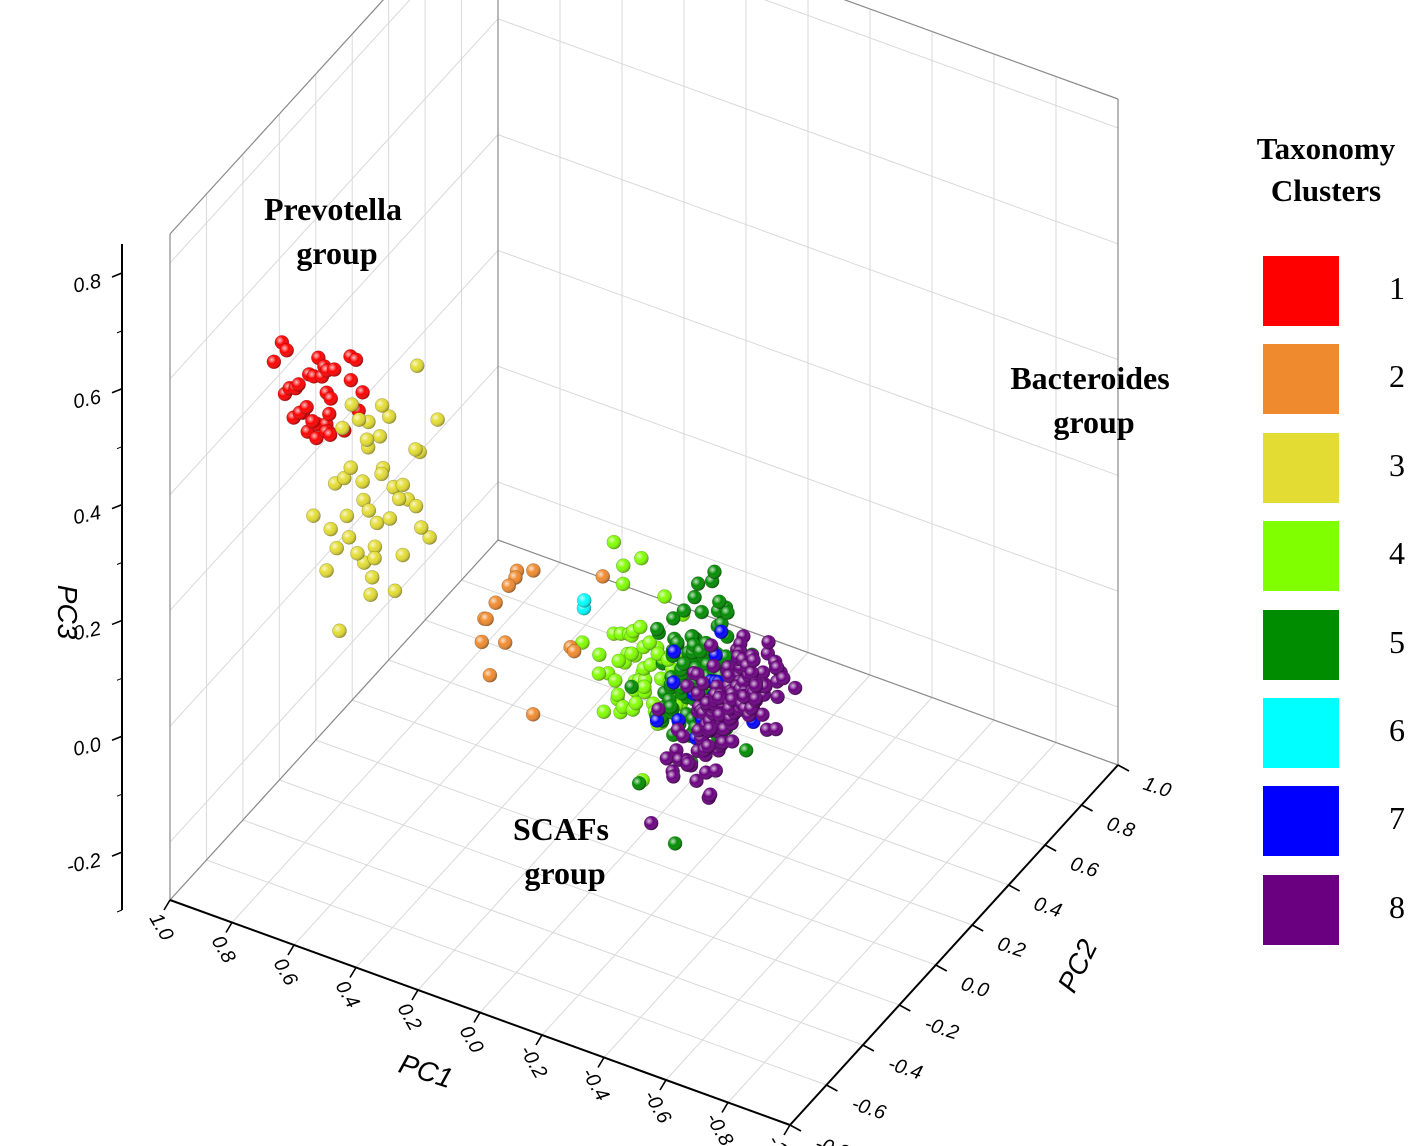  What do you see at coordinates (161, 926) in the screenshot?
I see `pc1-tick-label: 1.0` at bounding box center [161, 926].